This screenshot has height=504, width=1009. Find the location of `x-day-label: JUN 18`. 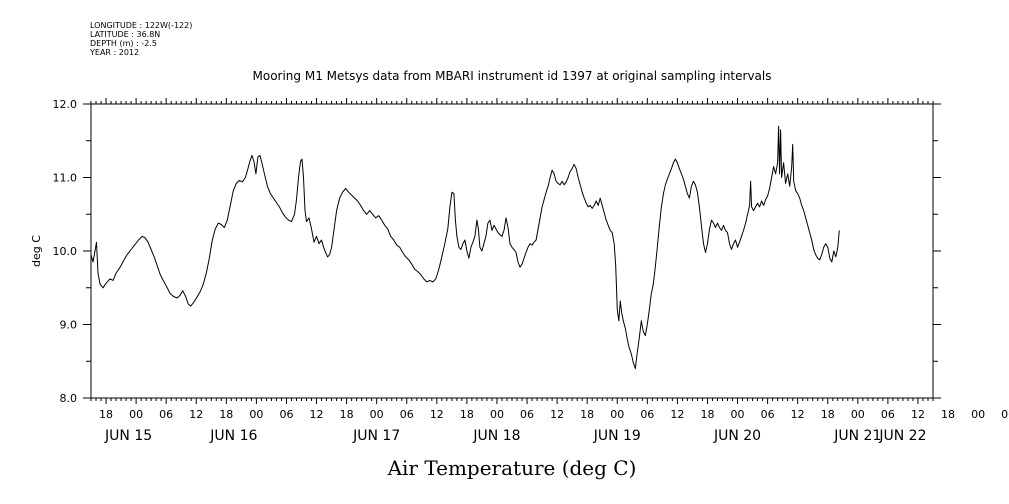

x-day-label: JUN 18 is located at coordinates (496, 436).